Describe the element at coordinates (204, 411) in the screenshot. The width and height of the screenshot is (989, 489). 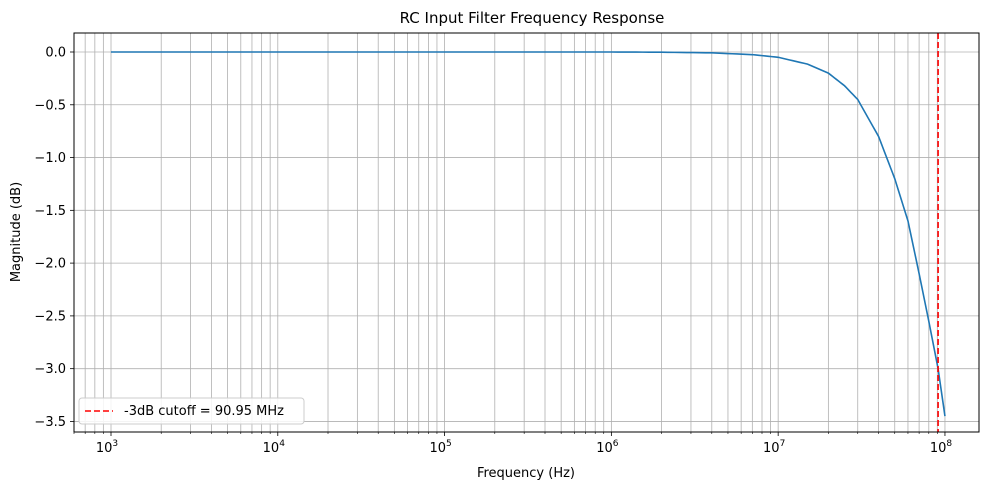
I see `legend-label-cutoff: -3dB cutoff = 90.95 MHz` at that location.